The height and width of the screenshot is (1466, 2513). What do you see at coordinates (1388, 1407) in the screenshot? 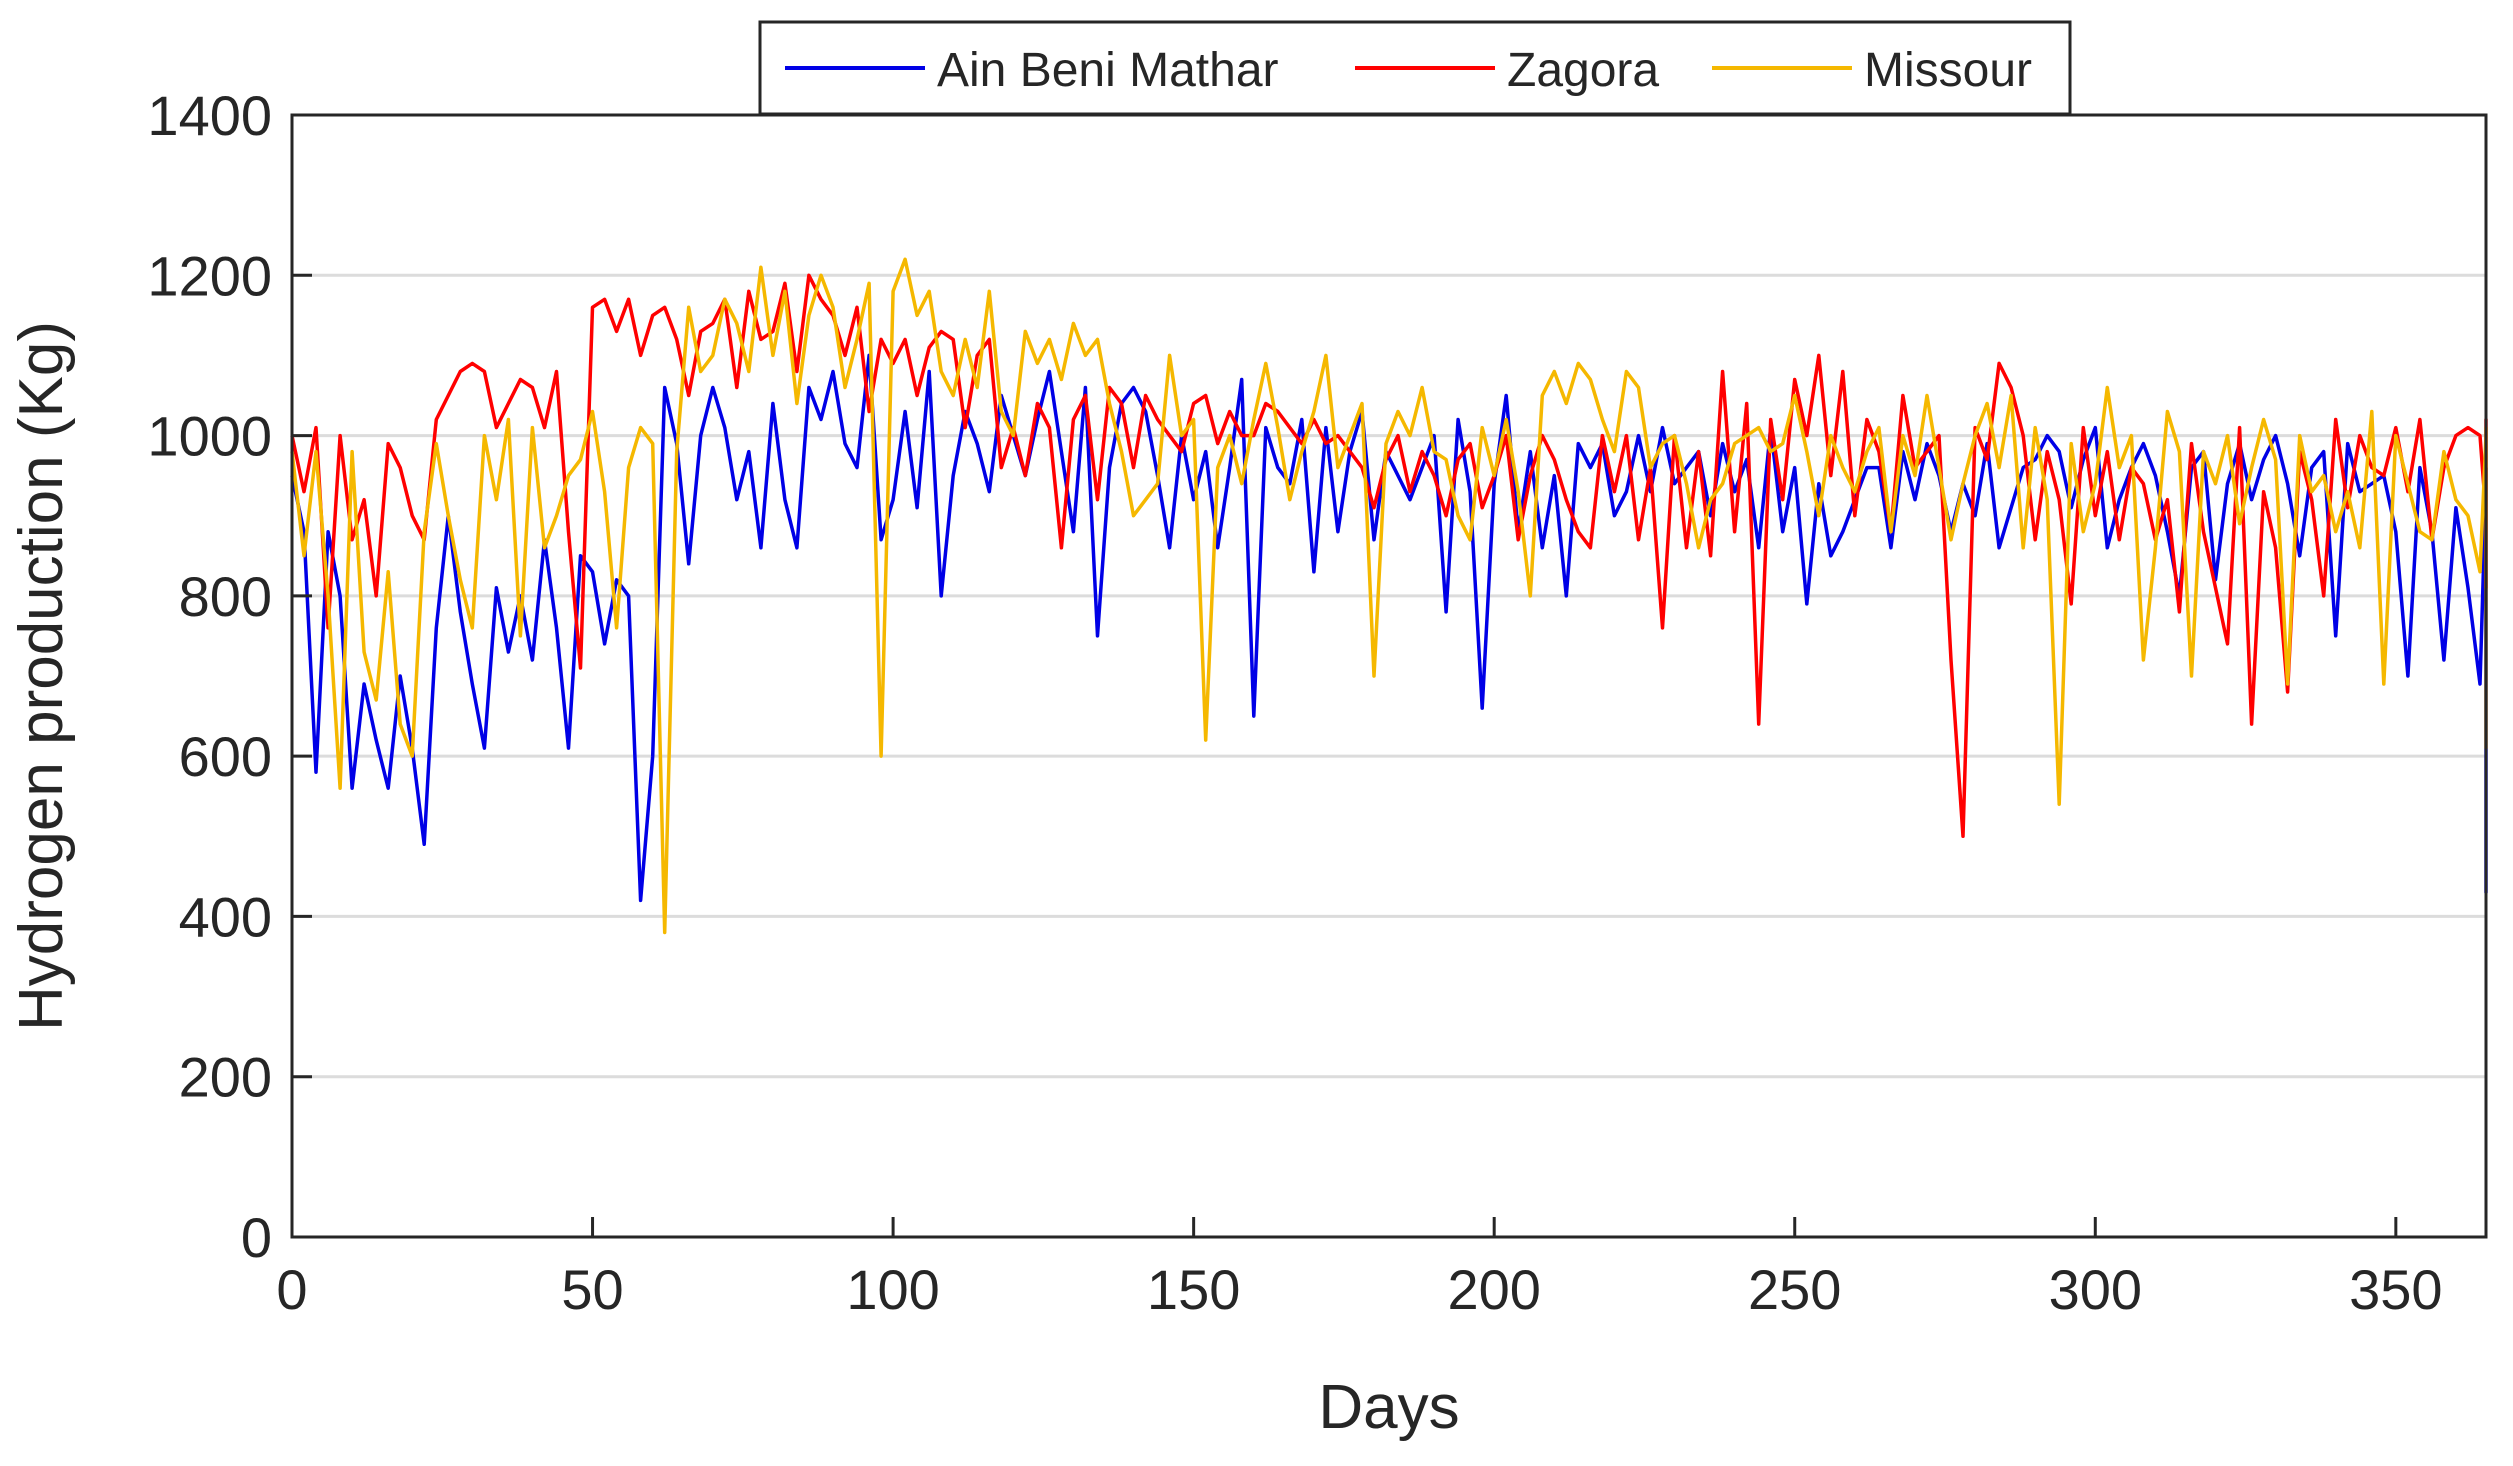
I see `x-axis-label: Days` at bounding box center [1388, 1407].